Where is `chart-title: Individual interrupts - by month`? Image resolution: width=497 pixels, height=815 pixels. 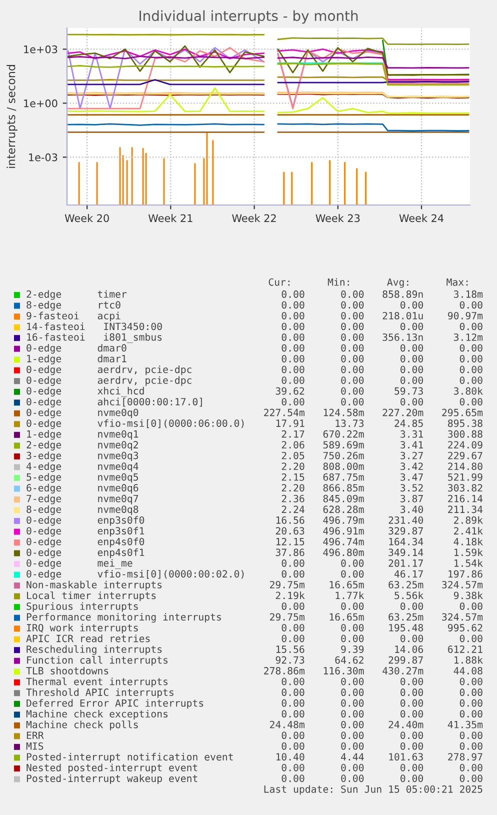 chart-title: Individual interrupts - by month is located at coordinates (249, 17).